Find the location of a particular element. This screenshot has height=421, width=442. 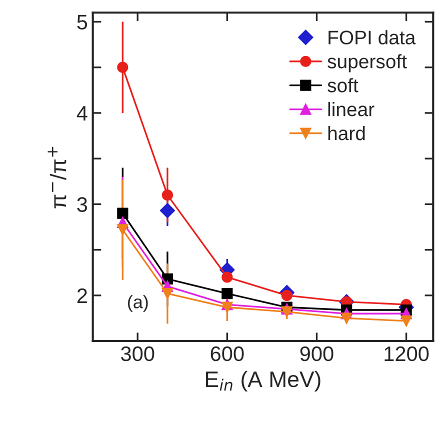

x-axis-title: E$_{in}$ (A MeV) is located at coordinates (263, 381).